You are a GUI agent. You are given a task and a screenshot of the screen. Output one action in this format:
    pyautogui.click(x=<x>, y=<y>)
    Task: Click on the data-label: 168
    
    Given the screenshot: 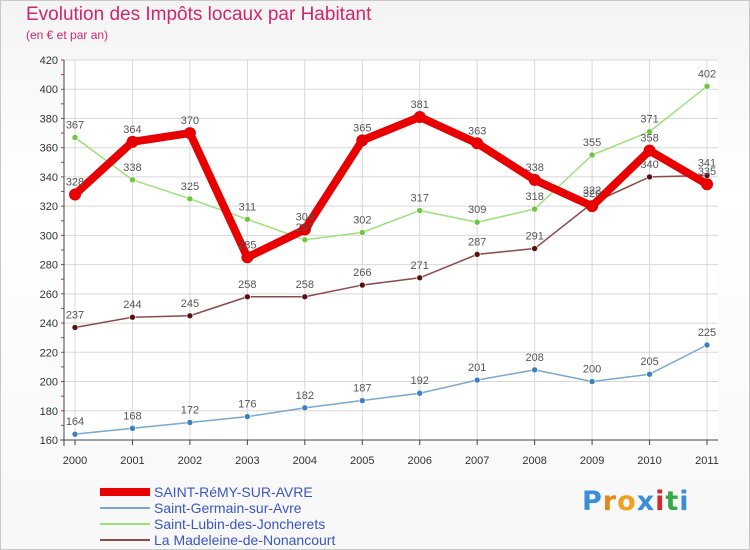 What is the action you would take?
    pyautogui.click(x=132, y=416)
    